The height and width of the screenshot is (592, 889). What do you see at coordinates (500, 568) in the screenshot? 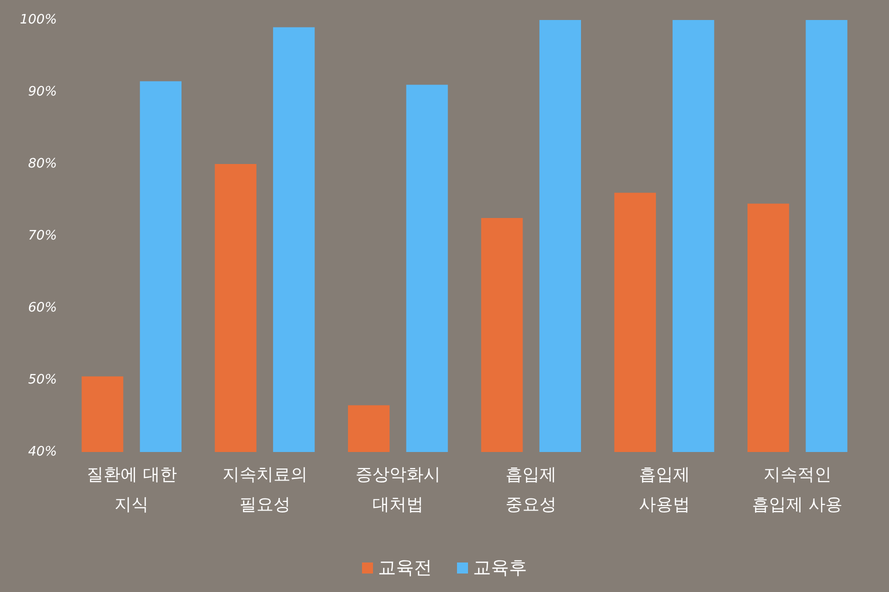
I see `legend-label: 교육후` at bounding box center [500, 568].